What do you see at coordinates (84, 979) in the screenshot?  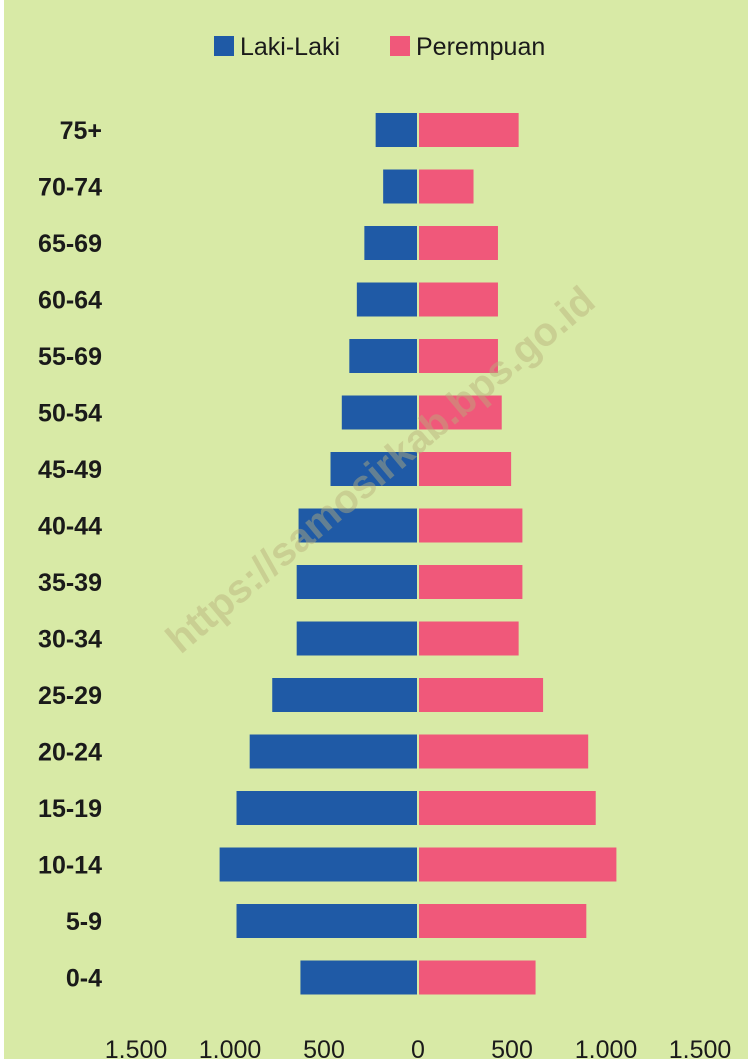 I see `category-label: 0-4` at bounding box center [84, 979].